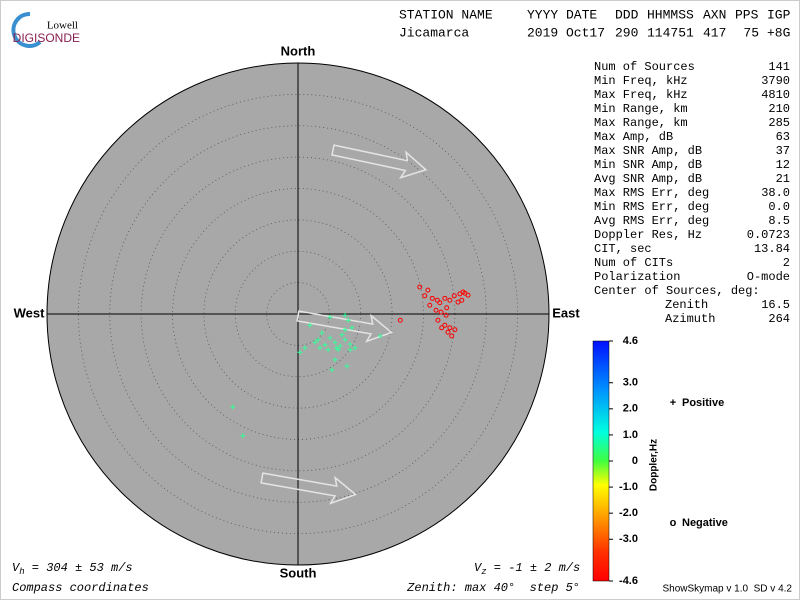  Describe the element at coordinates (714, 14) in the screenshot. I see `header-label: AXN` at that location.